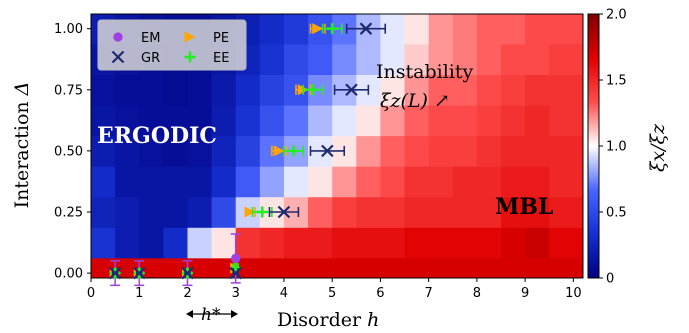  Describe the element at coordinates (172, 45) in the screenshot. I see `legend: EM PE GR EE` at that location.